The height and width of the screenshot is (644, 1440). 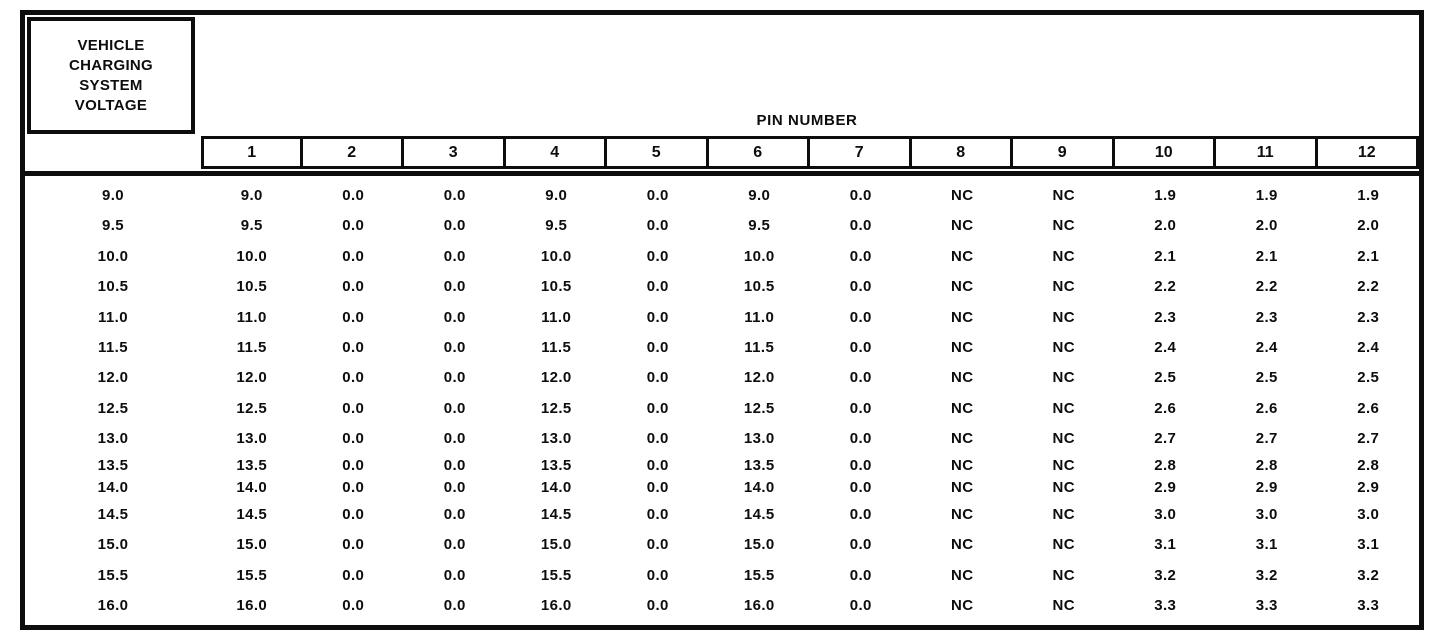 What do you see at coordinates (113, 545) in the screenshot?
I see `voltage-cell: 15.0` at bounding box center [113, 545].